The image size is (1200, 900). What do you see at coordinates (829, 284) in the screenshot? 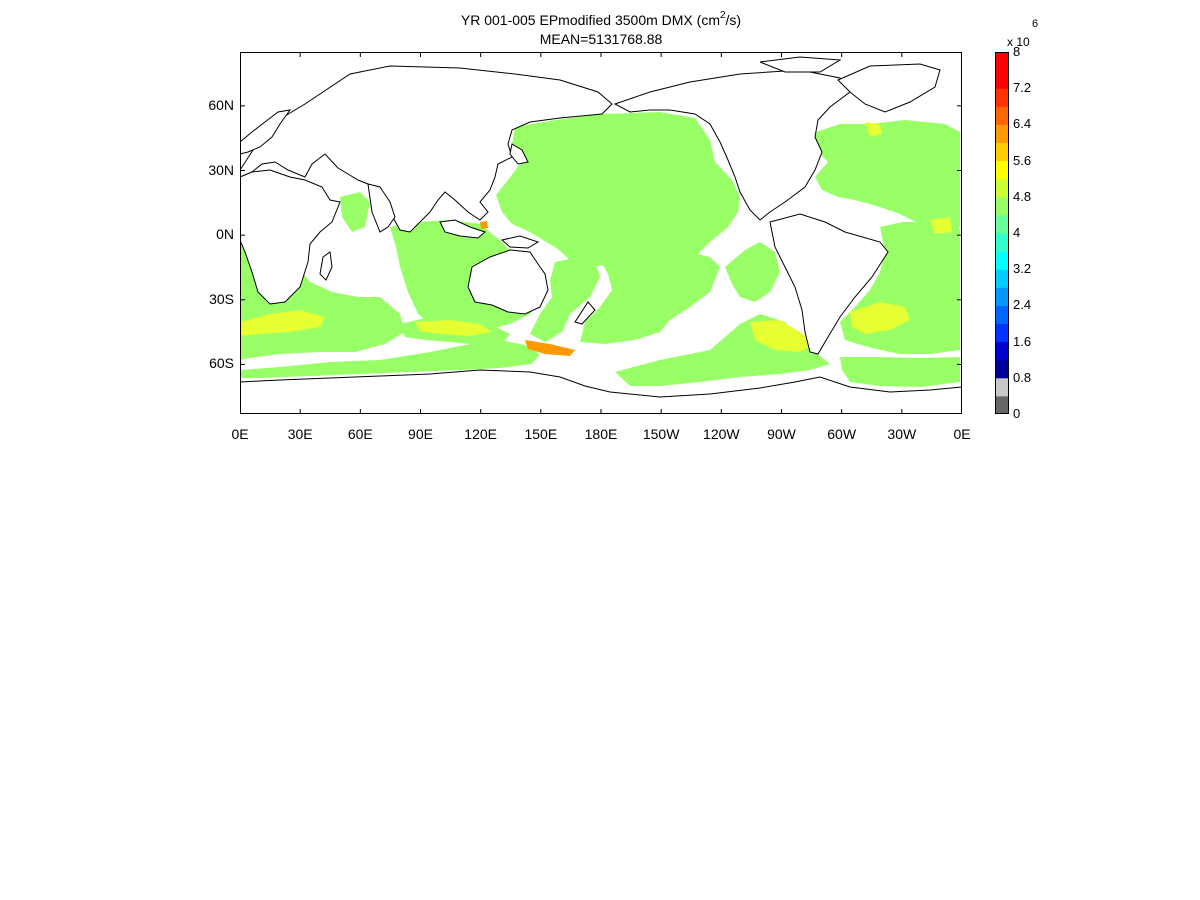
I see `land-south-america` at bounding box center [829, 284].